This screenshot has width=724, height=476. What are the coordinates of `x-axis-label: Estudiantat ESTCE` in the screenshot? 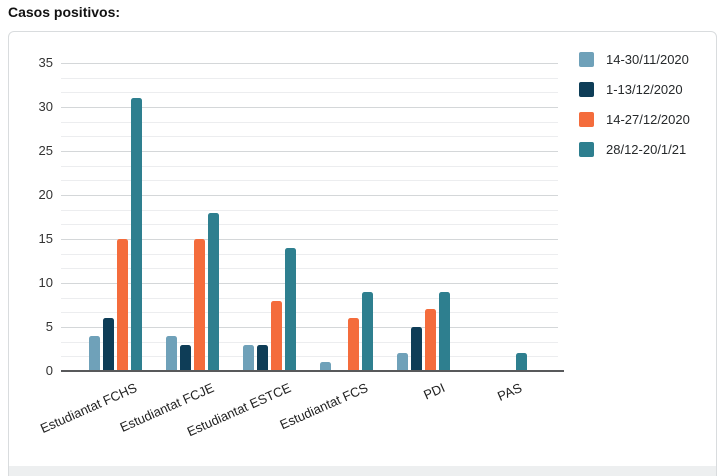 It's located at (239, 410).